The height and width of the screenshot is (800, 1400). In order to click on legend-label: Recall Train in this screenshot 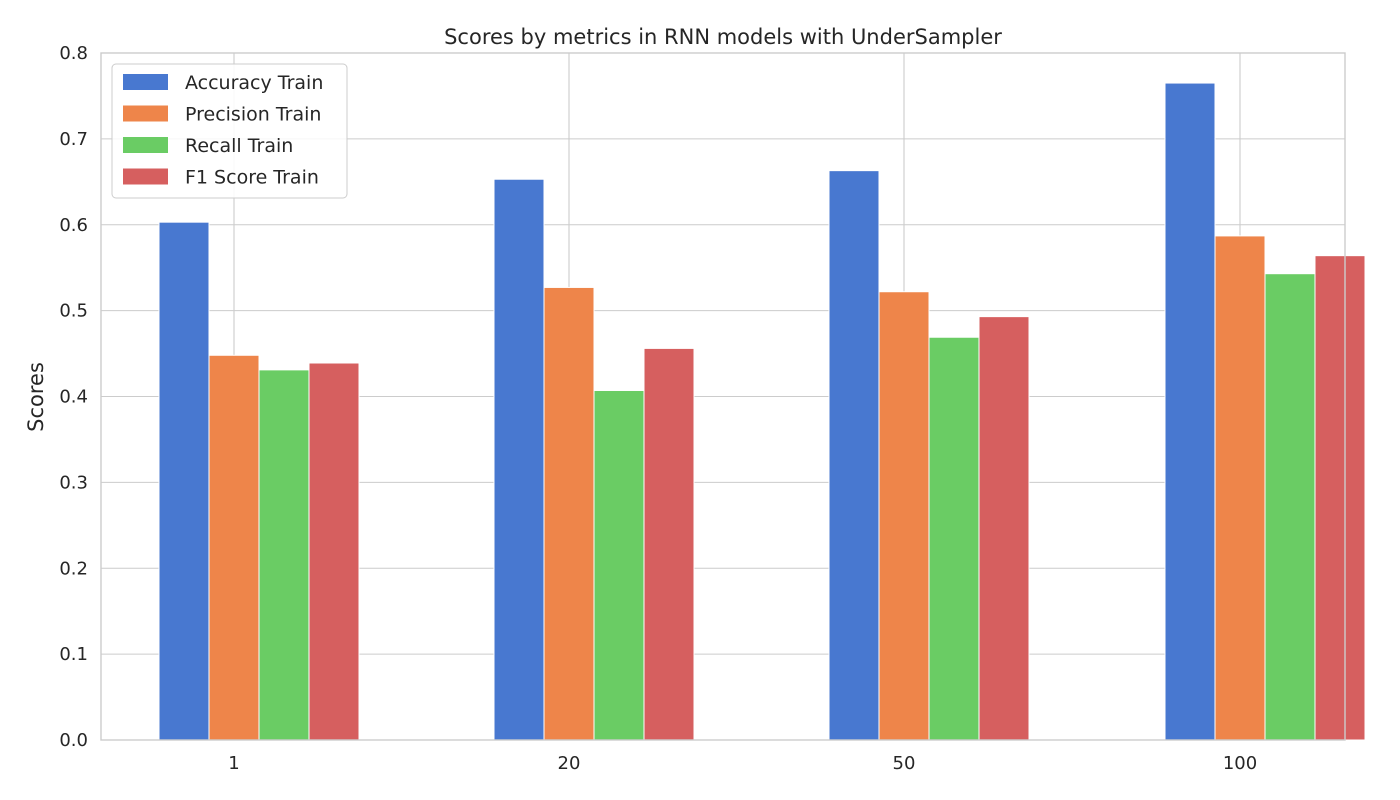, I will do `click(239, 146)`.